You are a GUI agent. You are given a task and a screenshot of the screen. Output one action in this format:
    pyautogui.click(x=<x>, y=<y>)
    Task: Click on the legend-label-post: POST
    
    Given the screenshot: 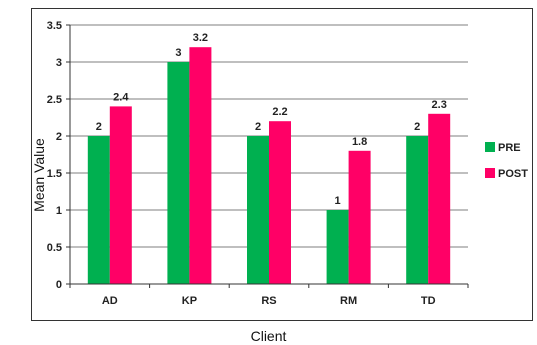 What is the action you would take?
    pyautogui.click(x=513, y=174)
    